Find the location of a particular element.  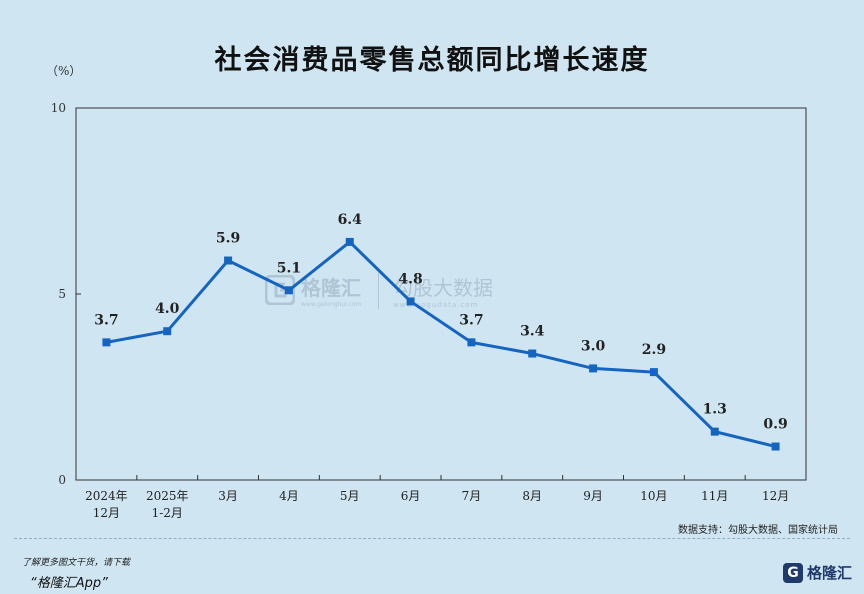

promo-line-2: “格隆汇App” is located at coordinates (69, 583).